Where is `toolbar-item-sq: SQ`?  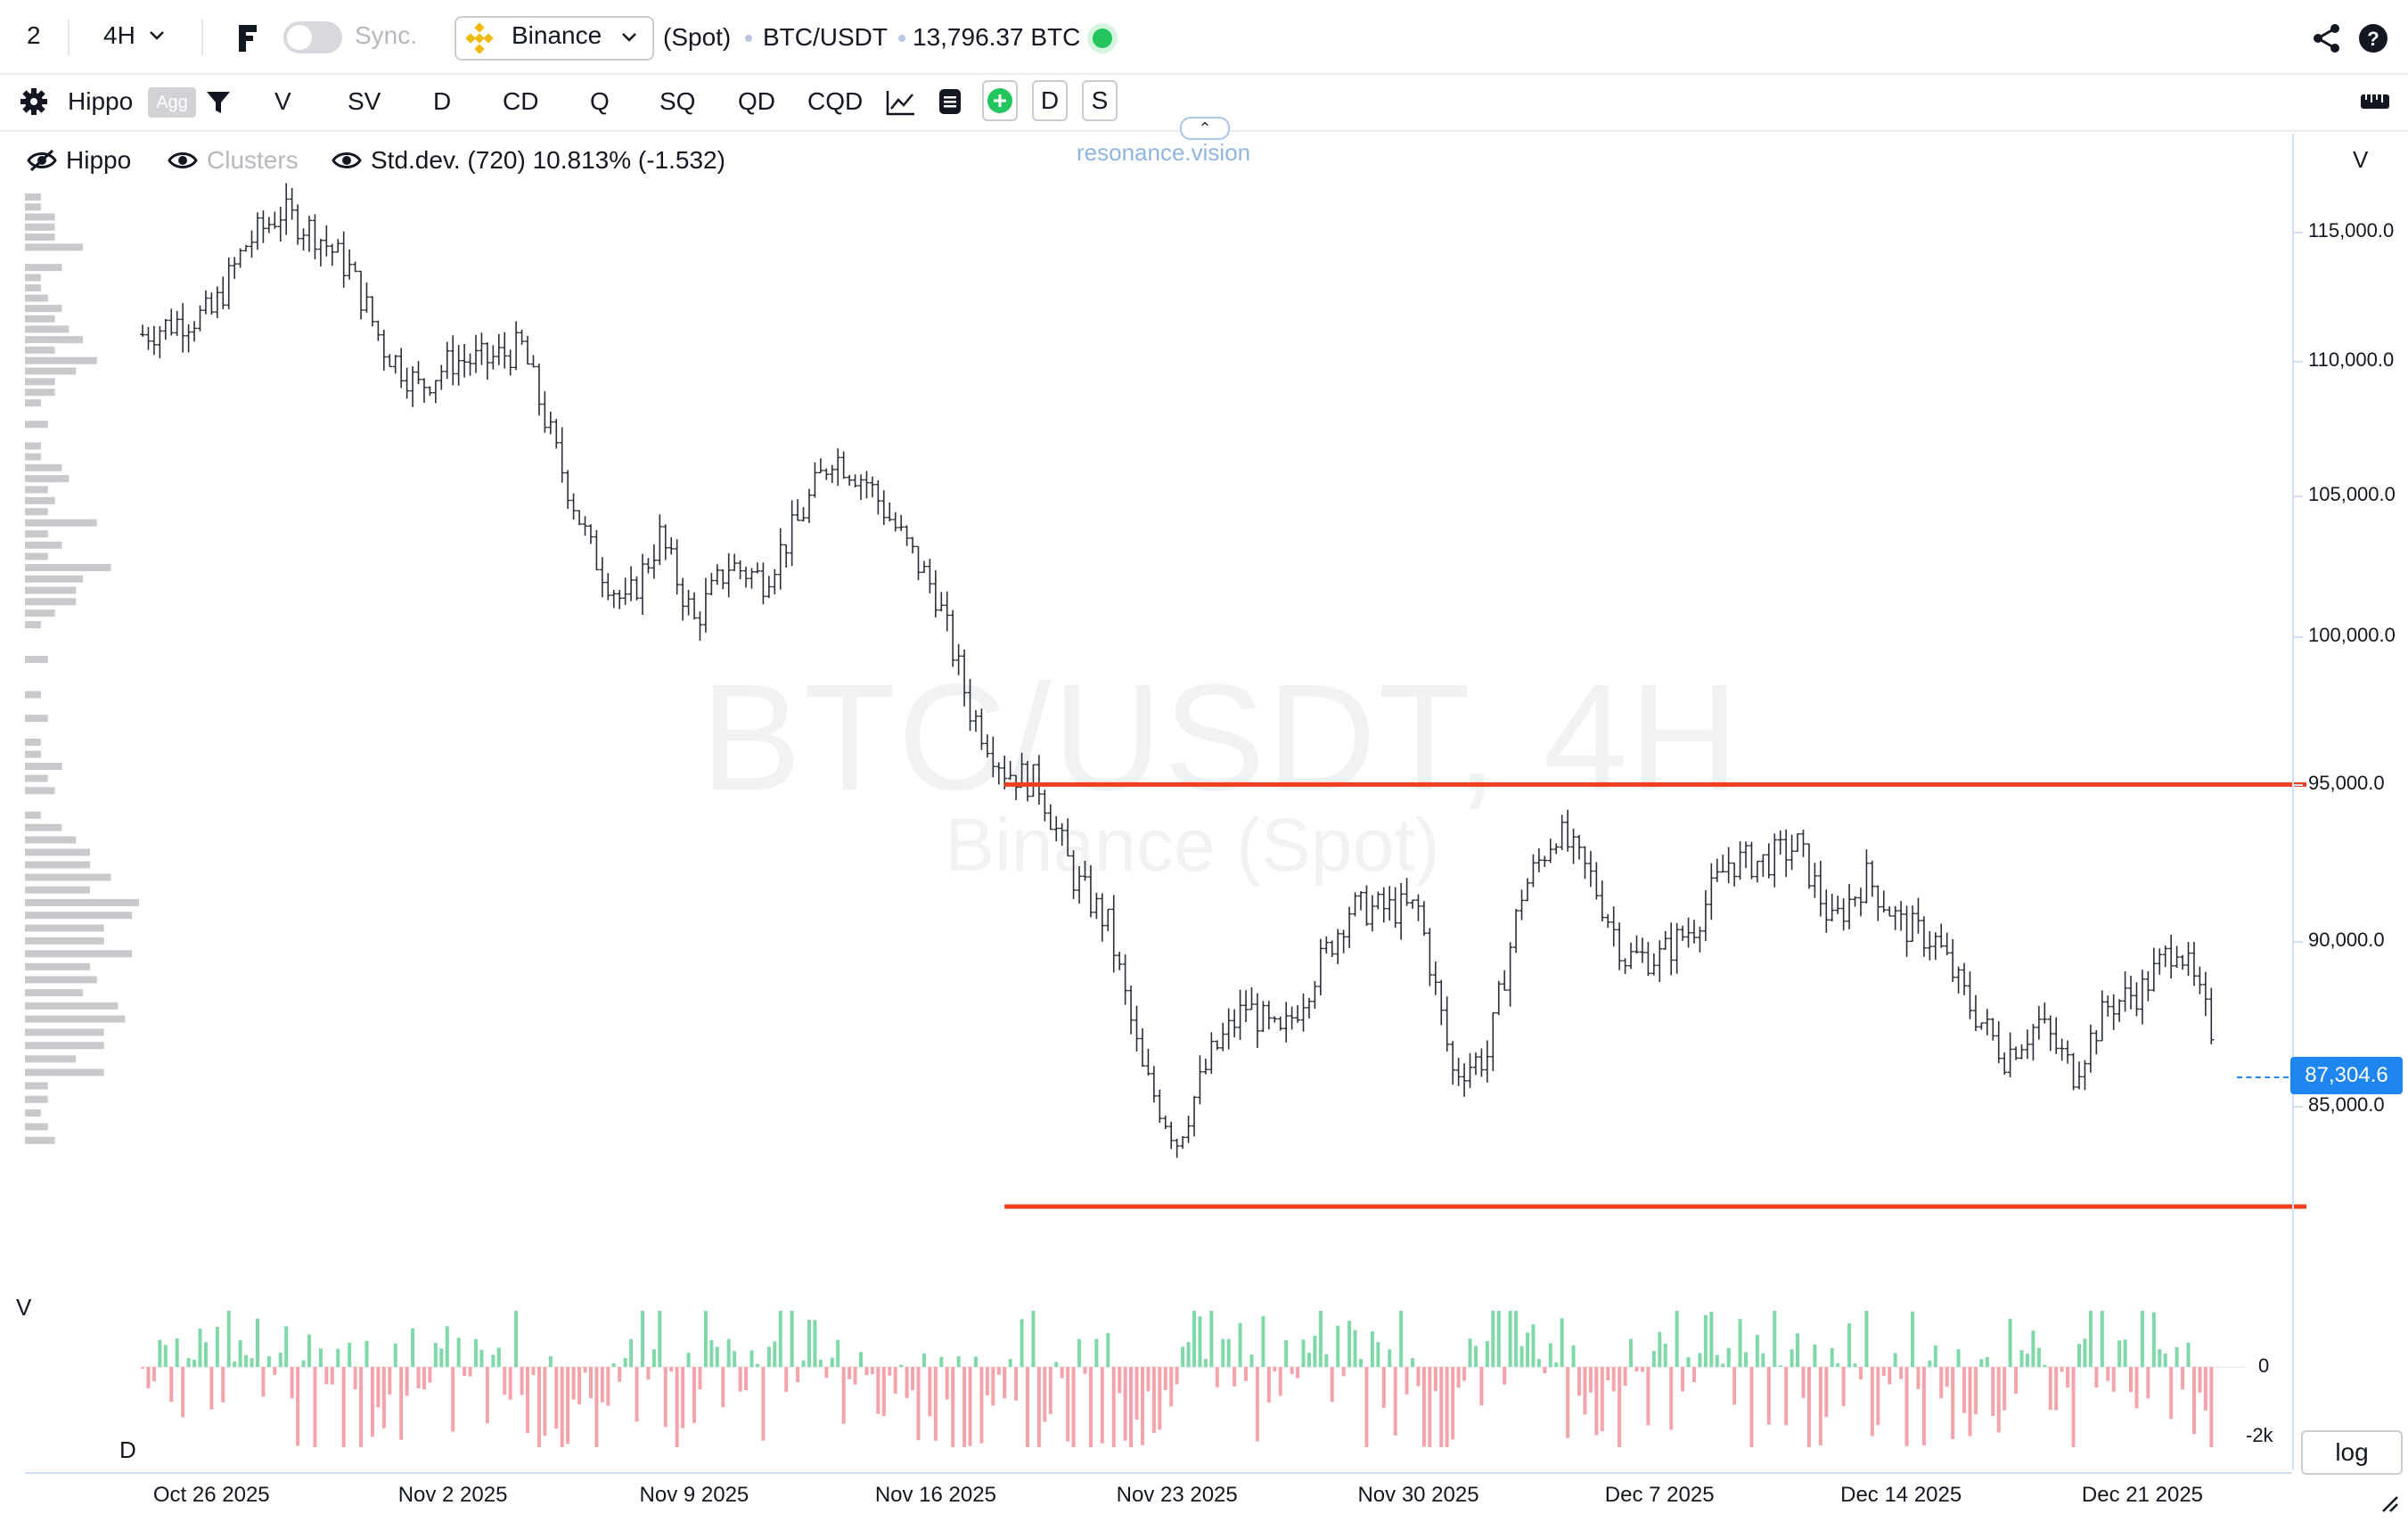 toolbar-item-sq: SQ is located at coordinates (677, 101).